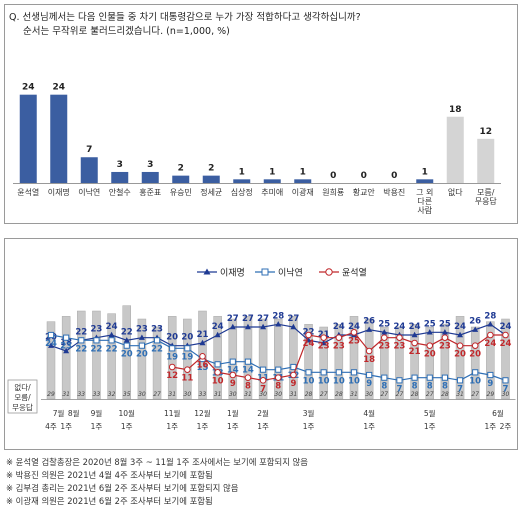 The width and height of the screenshot is (524, 514). I want to click on category-label-9: 이광재, so click(303, 192).